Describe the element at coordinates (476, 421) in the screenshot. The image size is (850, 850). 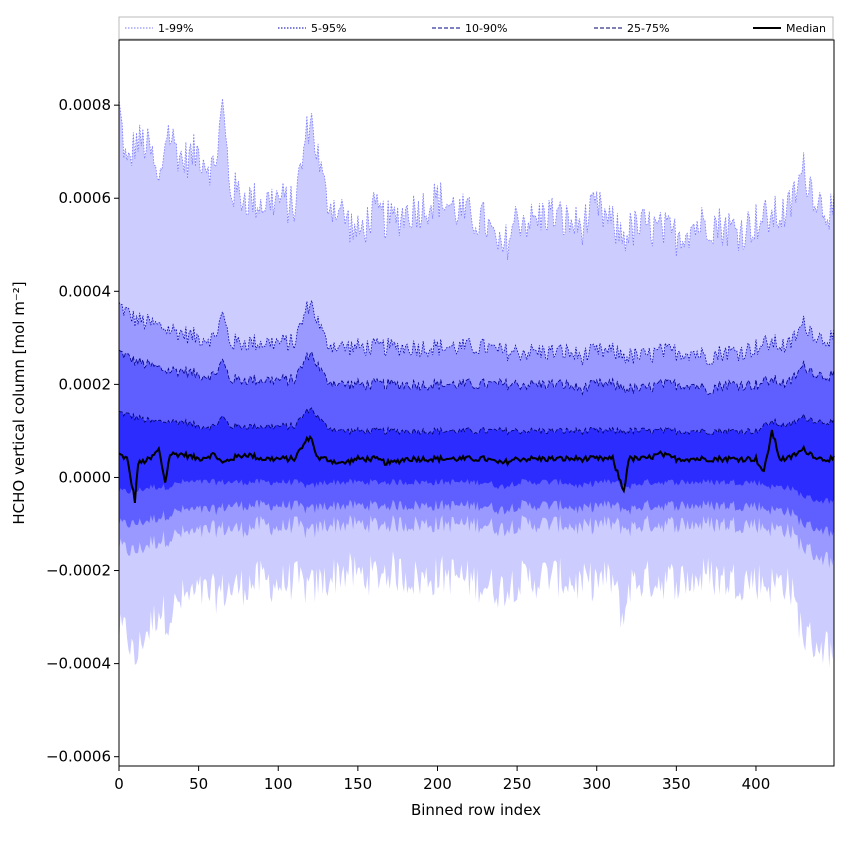
I see `band-upper-line-25-75pct` at that location.